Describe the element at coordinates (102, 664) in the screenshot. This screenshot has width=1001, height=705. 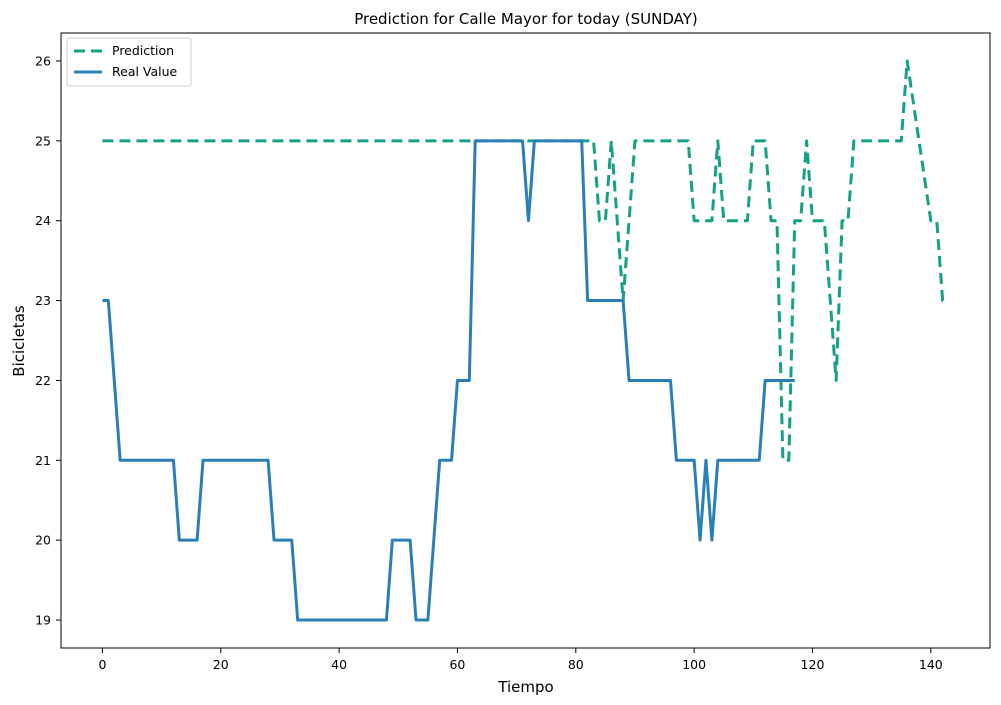
I see `x-tick-label: 0` at that location.